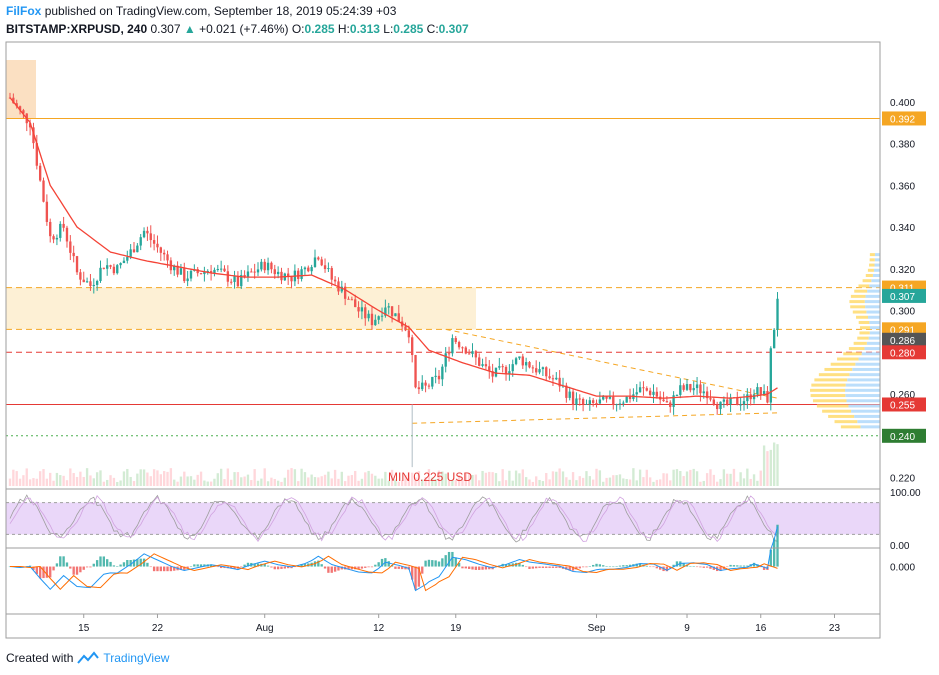 The image size is (939, 675). I want to click on price-badge, so click(904, 404).